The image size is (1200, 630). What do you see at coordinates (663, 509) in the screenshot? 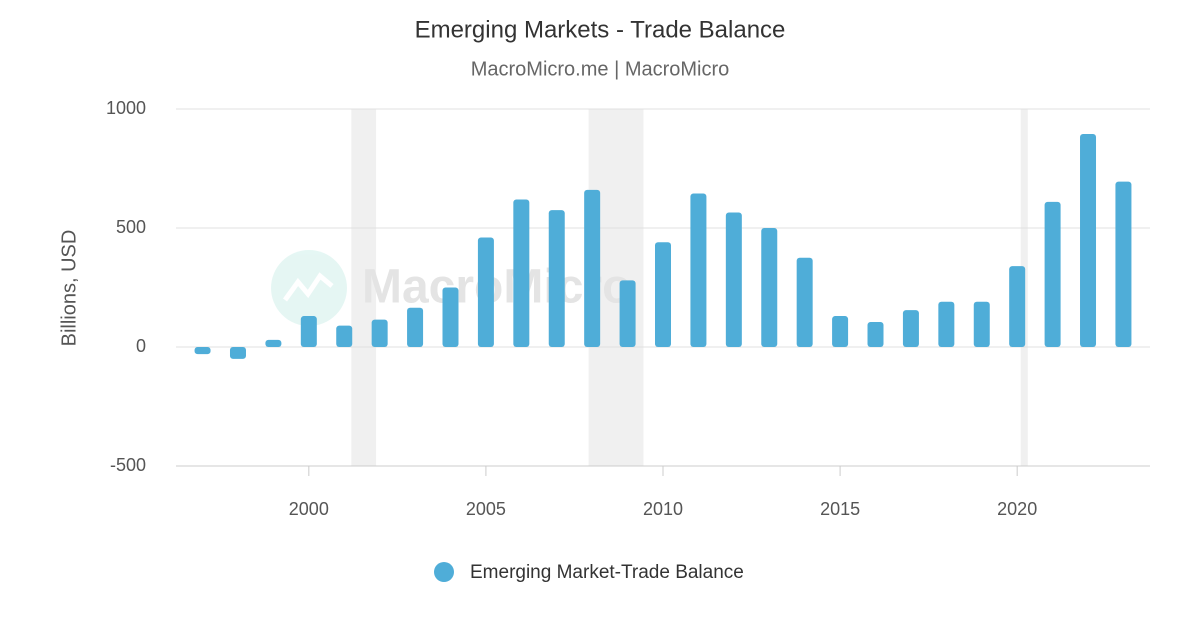
I see `x-tick-label: 2010` at bounding box center [663, 509].